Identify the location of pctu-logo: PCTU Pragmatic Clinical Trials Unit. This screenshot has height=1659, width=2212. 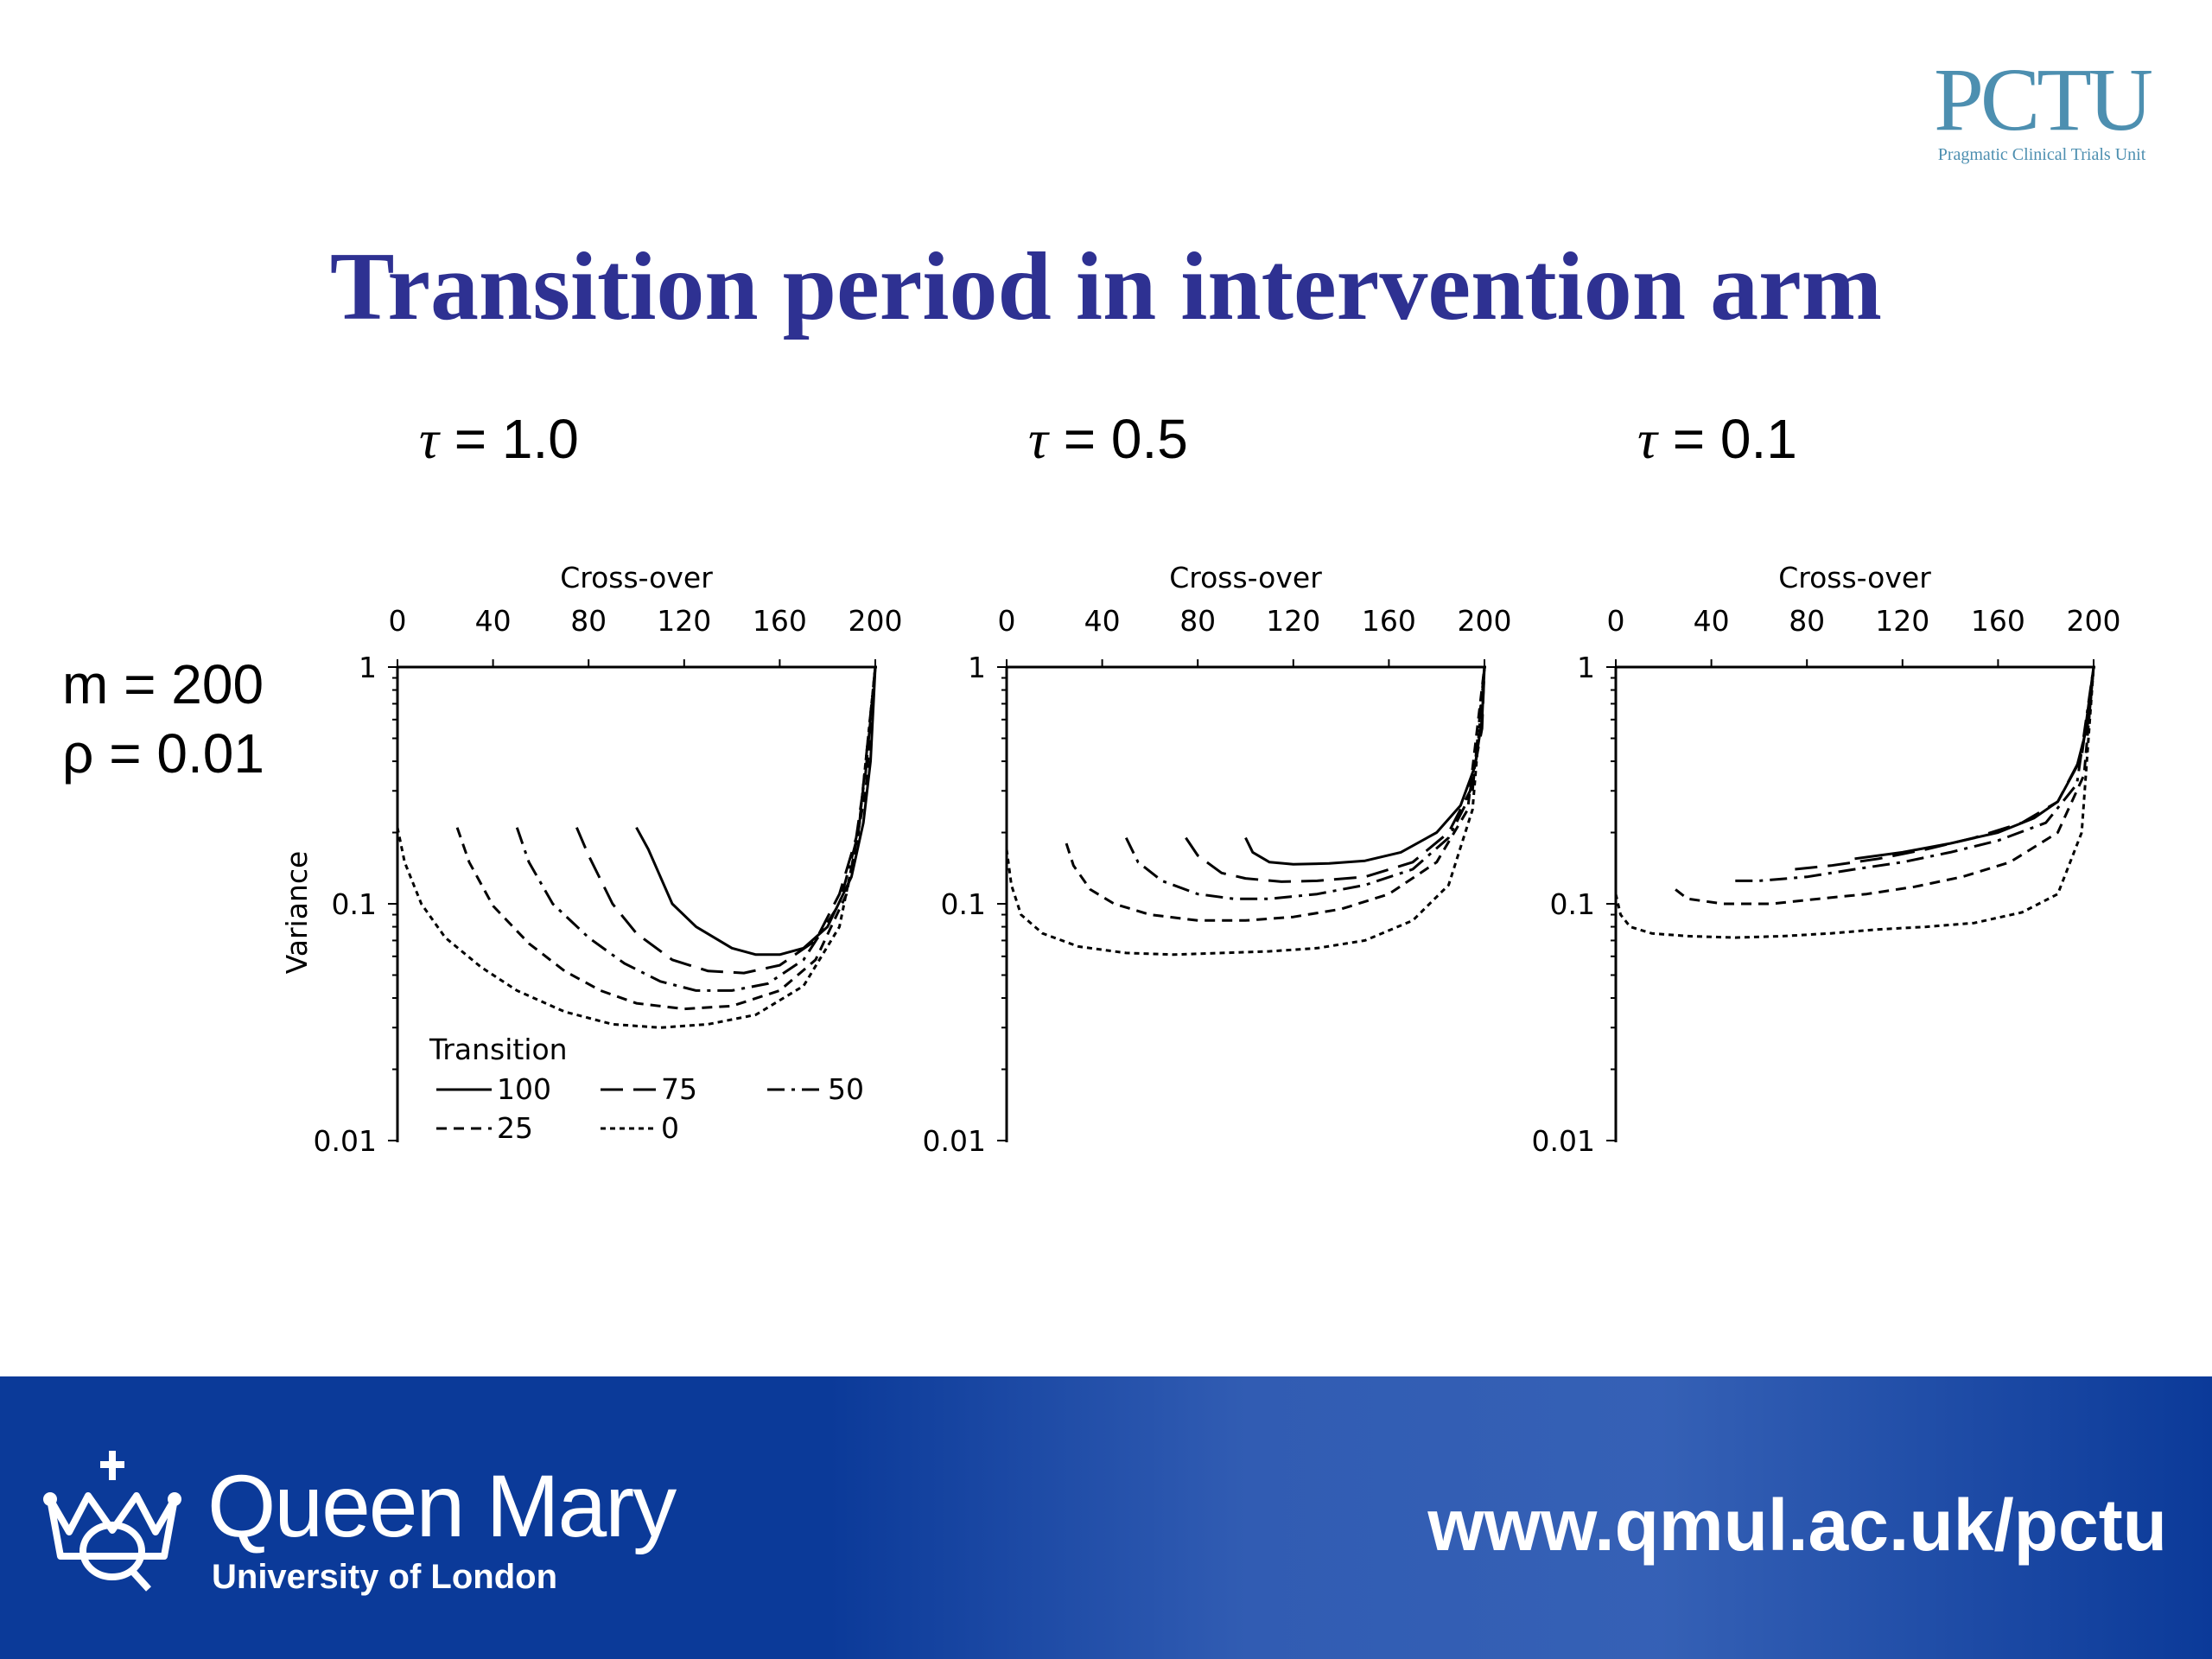
(2041, 110).